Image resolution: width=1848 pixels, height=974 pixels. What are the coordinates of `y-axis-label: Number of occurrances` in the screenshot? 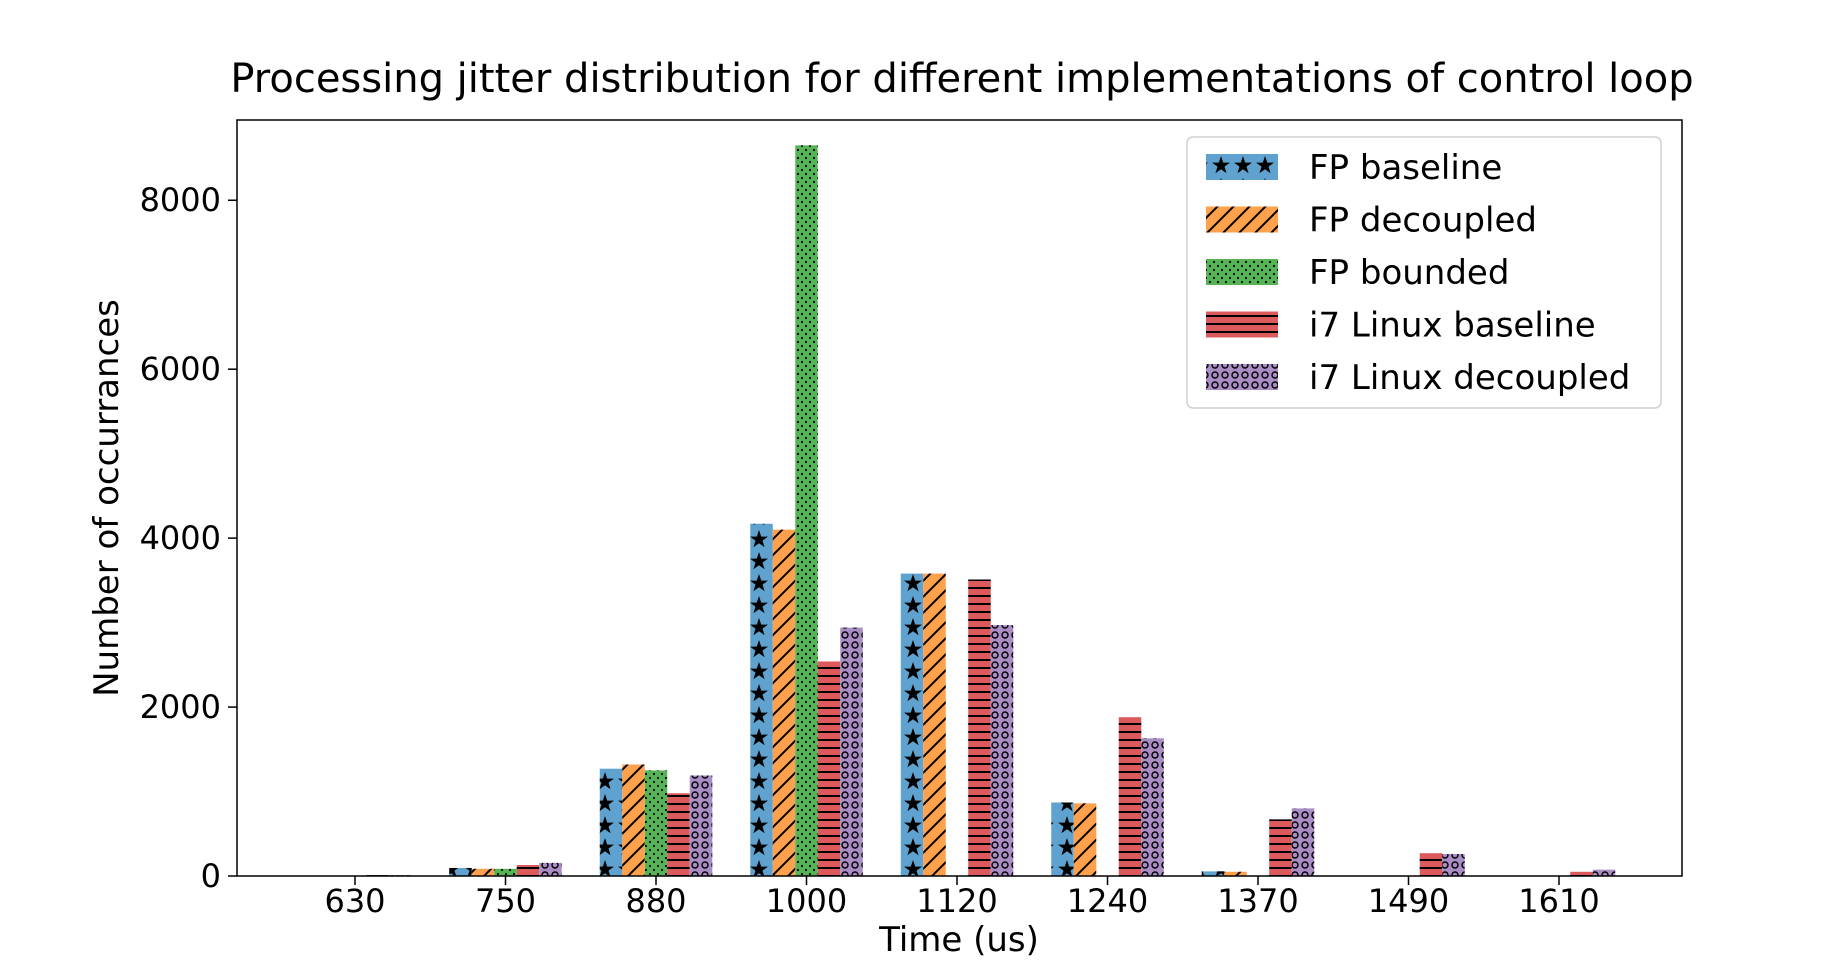 It's located at (107, 498).